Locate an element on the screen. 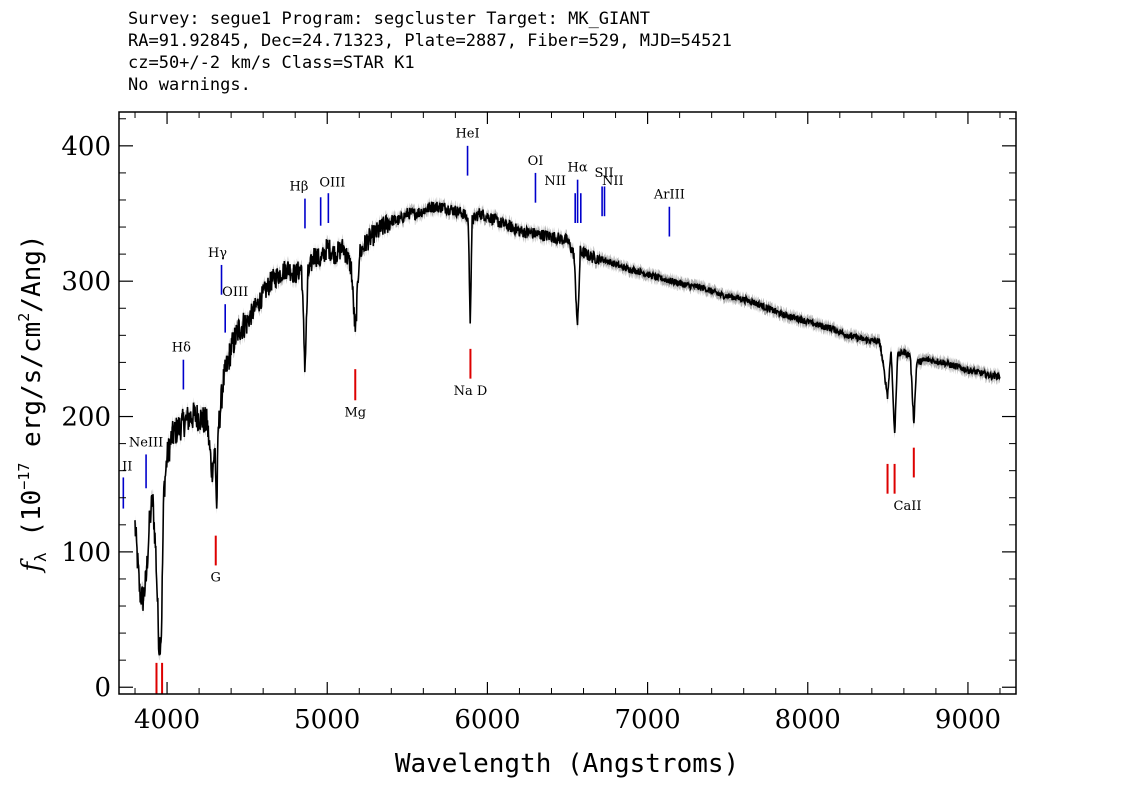 The image size is (1134, 810). y-axis-title-exp1: −17 is located at coordinates (24, 476).